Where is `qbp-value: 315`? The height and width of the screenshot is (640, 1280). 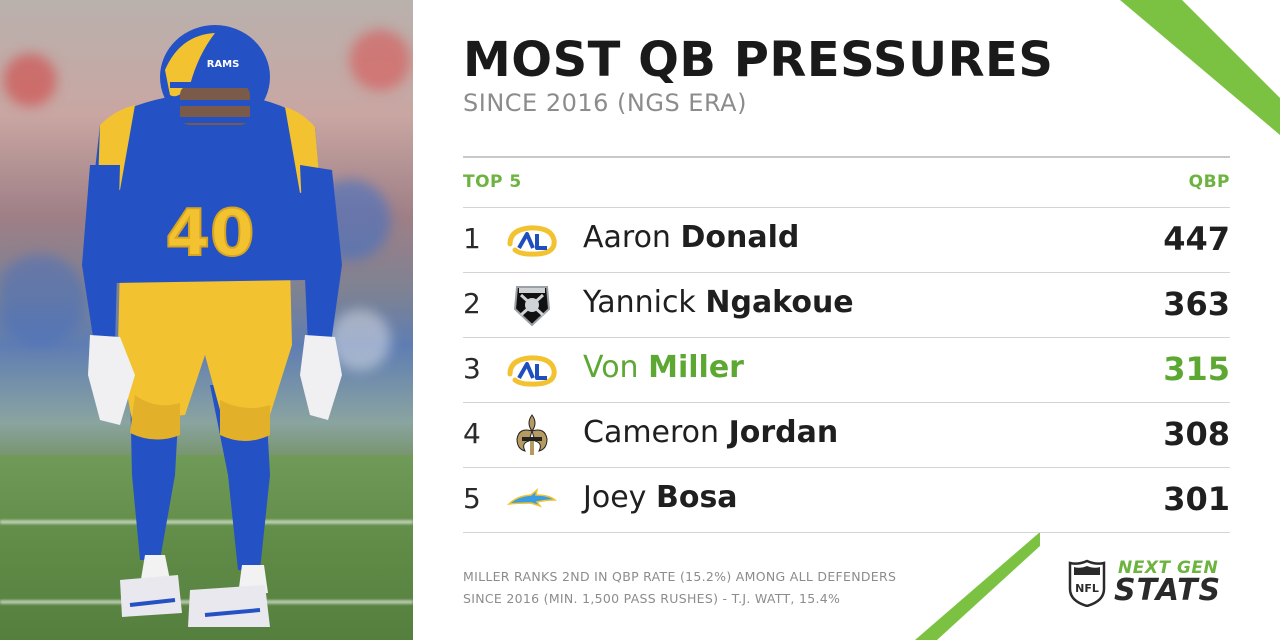 qbp-value: 315 is located at coordinates (1196, 369).